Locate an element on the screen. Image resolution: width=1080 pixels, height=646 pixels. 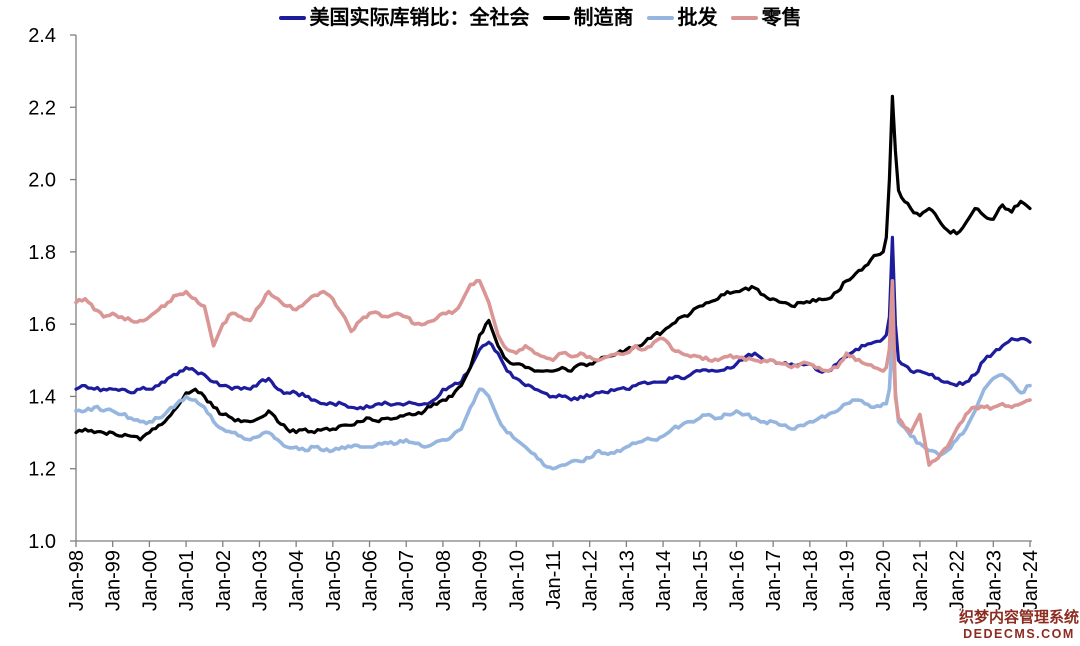
legend-swatch-total is located at coordinates (292, 18).